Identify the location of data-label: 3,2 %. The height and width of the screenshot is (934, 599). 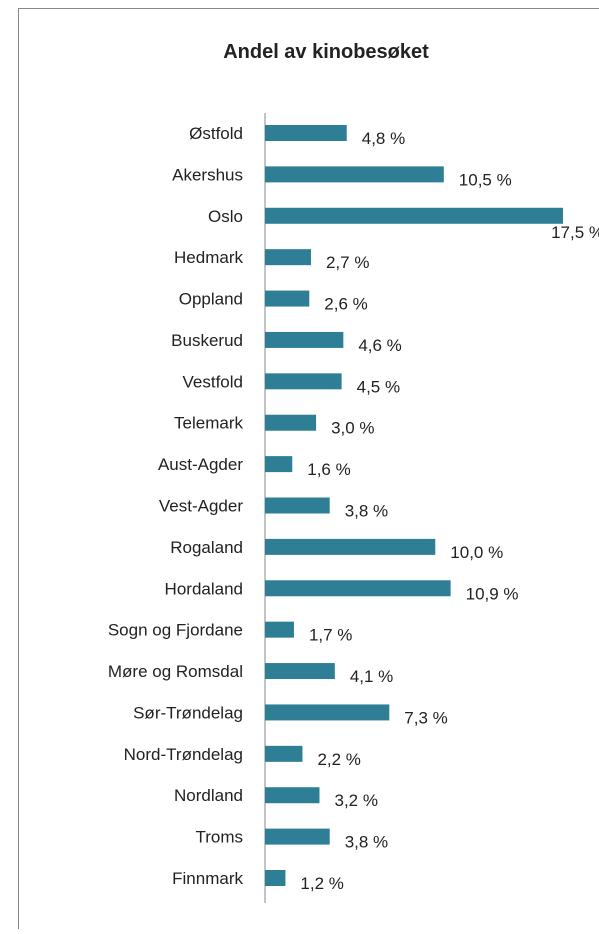
(355, 800).